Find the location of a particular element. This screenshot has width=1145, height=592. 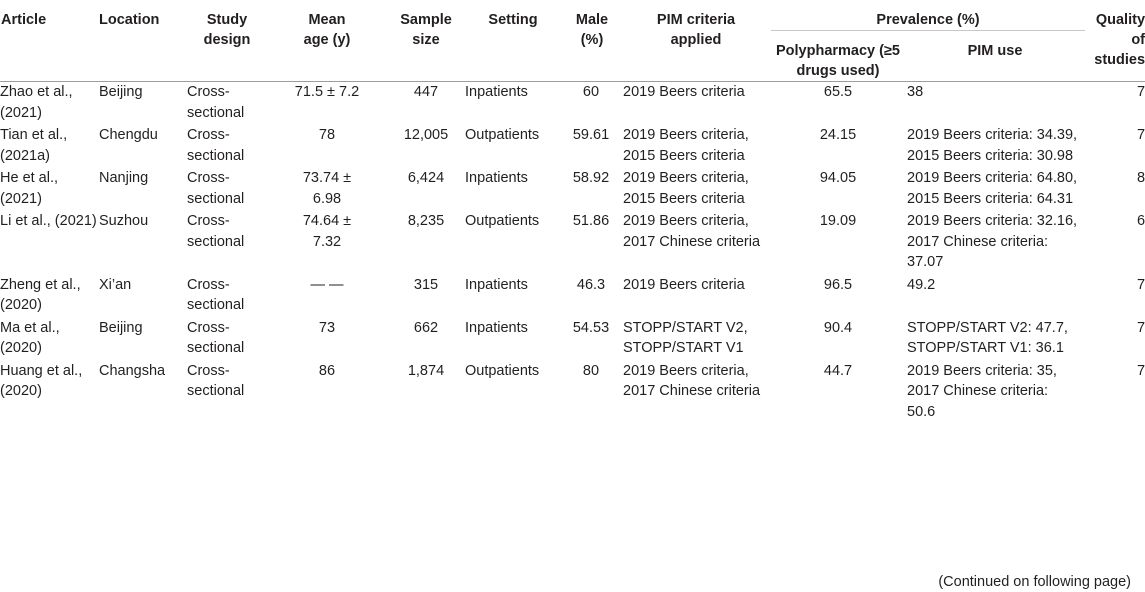

col-header-male: Male (%) is located at coordinates (592, 30).